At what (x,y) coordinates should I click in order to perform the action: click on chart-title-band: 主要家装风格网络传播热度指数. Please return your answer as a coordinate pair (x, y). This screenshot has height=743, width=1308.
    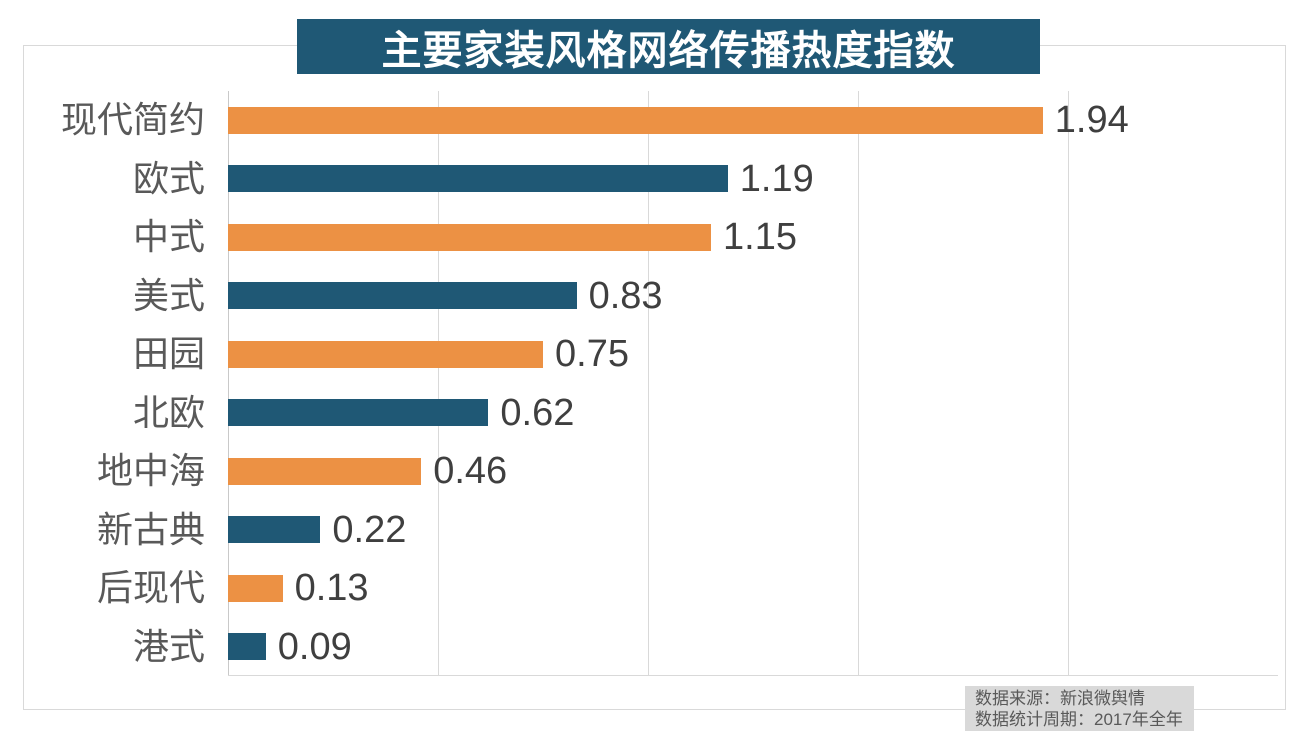
    Looking at the image, I should click on (668, 46).